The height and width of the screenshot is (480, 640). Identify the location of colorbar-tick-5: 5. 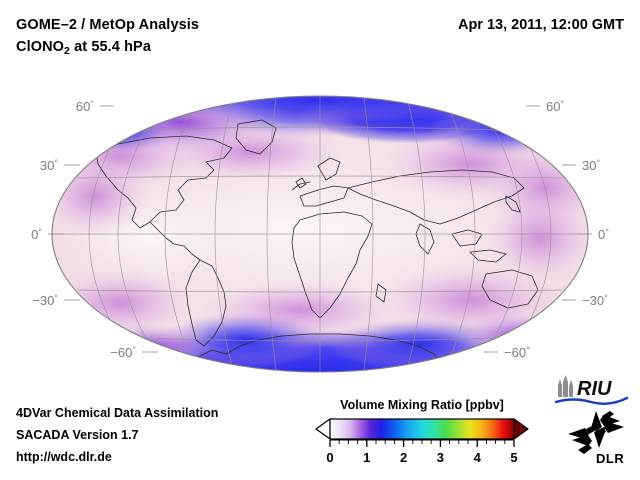
(513, 457).